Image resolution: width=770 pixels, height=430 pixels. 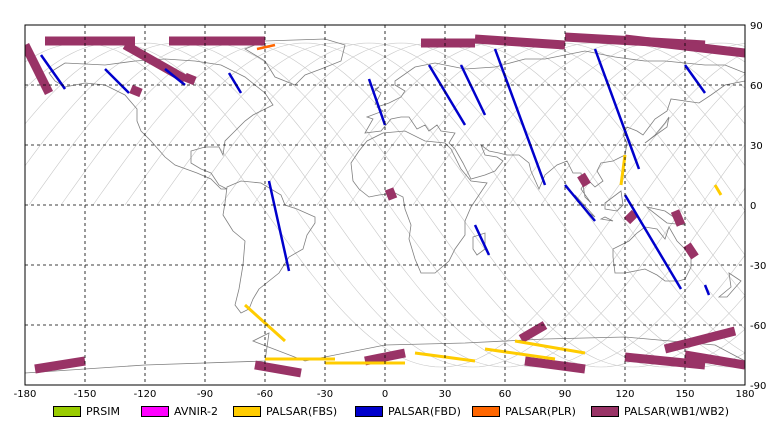 I want to click on legend-label-palsar-wb: PALSAR(WB1/WB2), so click(x=677, y=411).